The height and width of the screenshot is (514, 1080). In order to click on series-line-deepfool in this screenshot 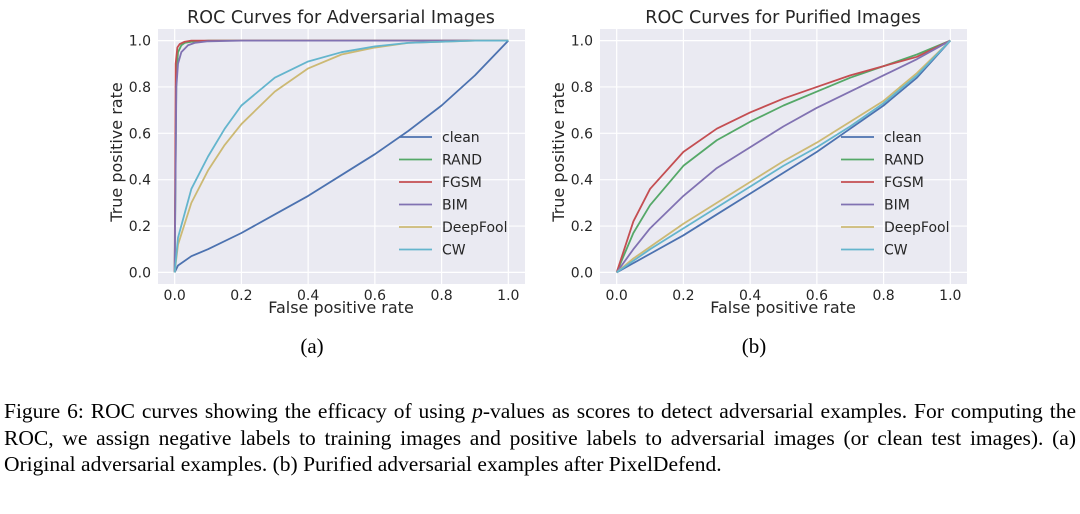, I will do `click(783, 156)`.